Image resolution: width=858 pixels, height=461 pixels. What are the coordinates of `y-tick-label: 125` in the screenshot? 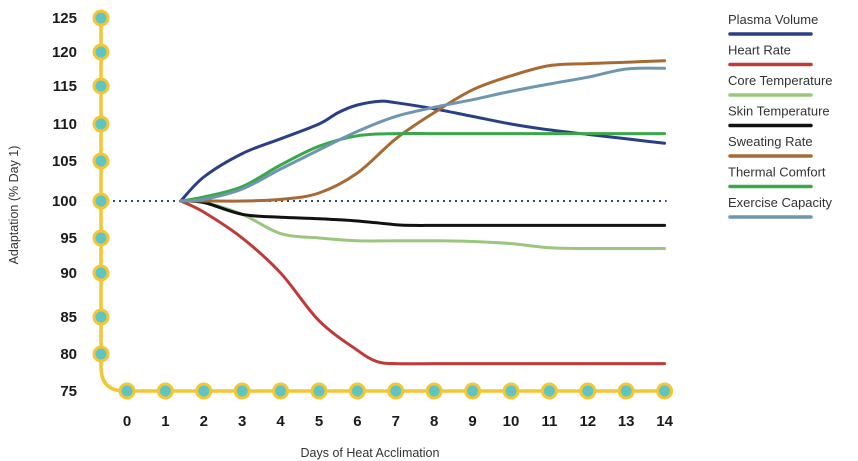 It's located at (64, 18).